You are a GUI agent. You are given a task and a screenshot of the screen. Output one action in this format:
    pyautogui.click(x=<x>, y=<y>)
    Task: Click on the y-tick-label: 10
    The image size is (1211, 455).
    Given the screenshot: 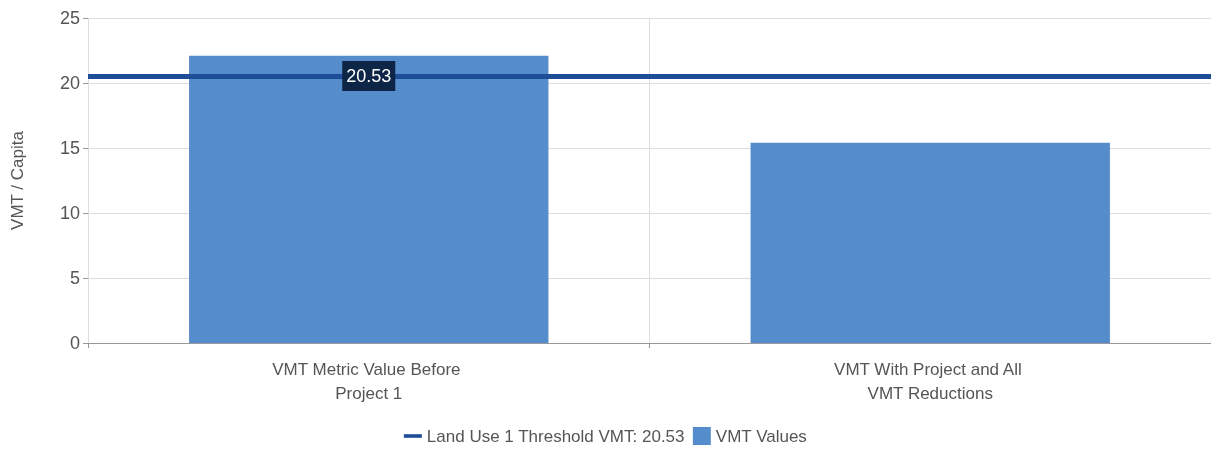 What is the action you would take?
    pyautogui.click(x=69, y=213)
    